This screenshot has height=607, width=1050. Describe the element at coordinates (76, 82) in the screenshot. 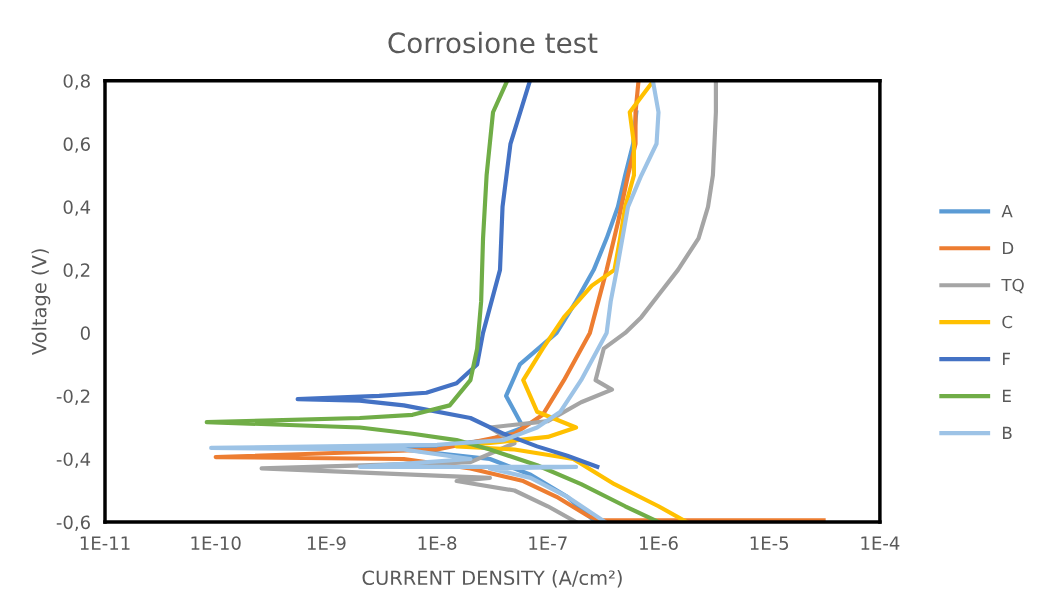

I see `y-tick-label: 0,8` at that location.